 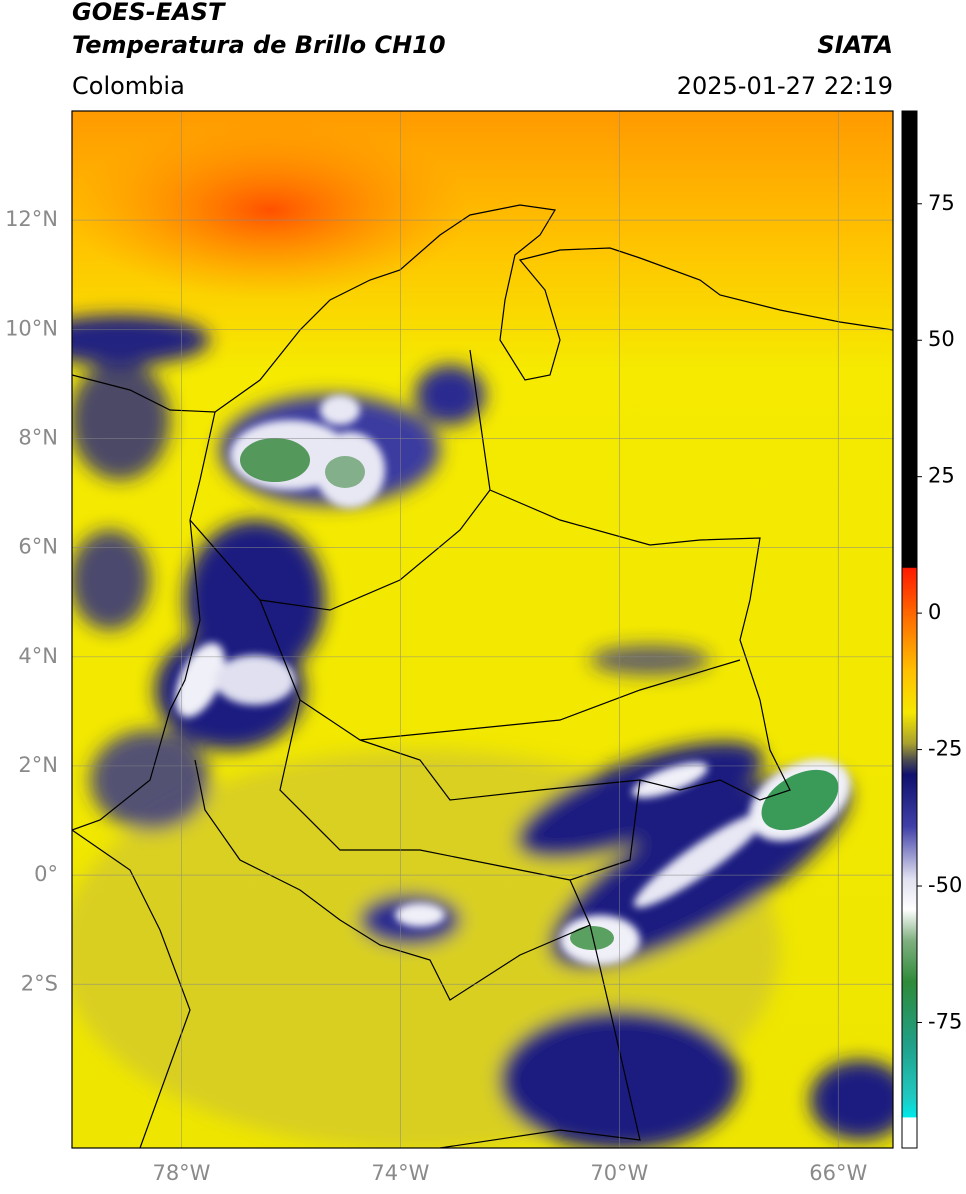 What do you see at coordinates (855, 45) in the screenshot?
I see `source: SIATA` at bounding box center [855, 45].